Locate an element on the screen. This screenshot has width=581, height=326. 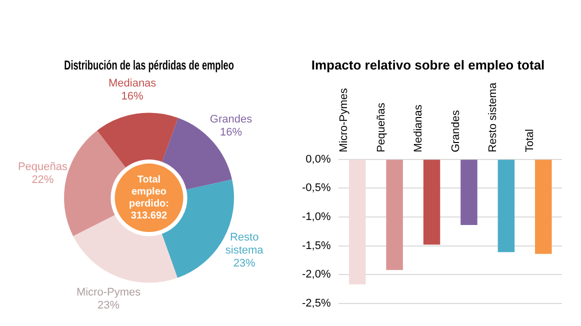
x-tick-label: Micro-Pymes is located at coordinates (344, 120).